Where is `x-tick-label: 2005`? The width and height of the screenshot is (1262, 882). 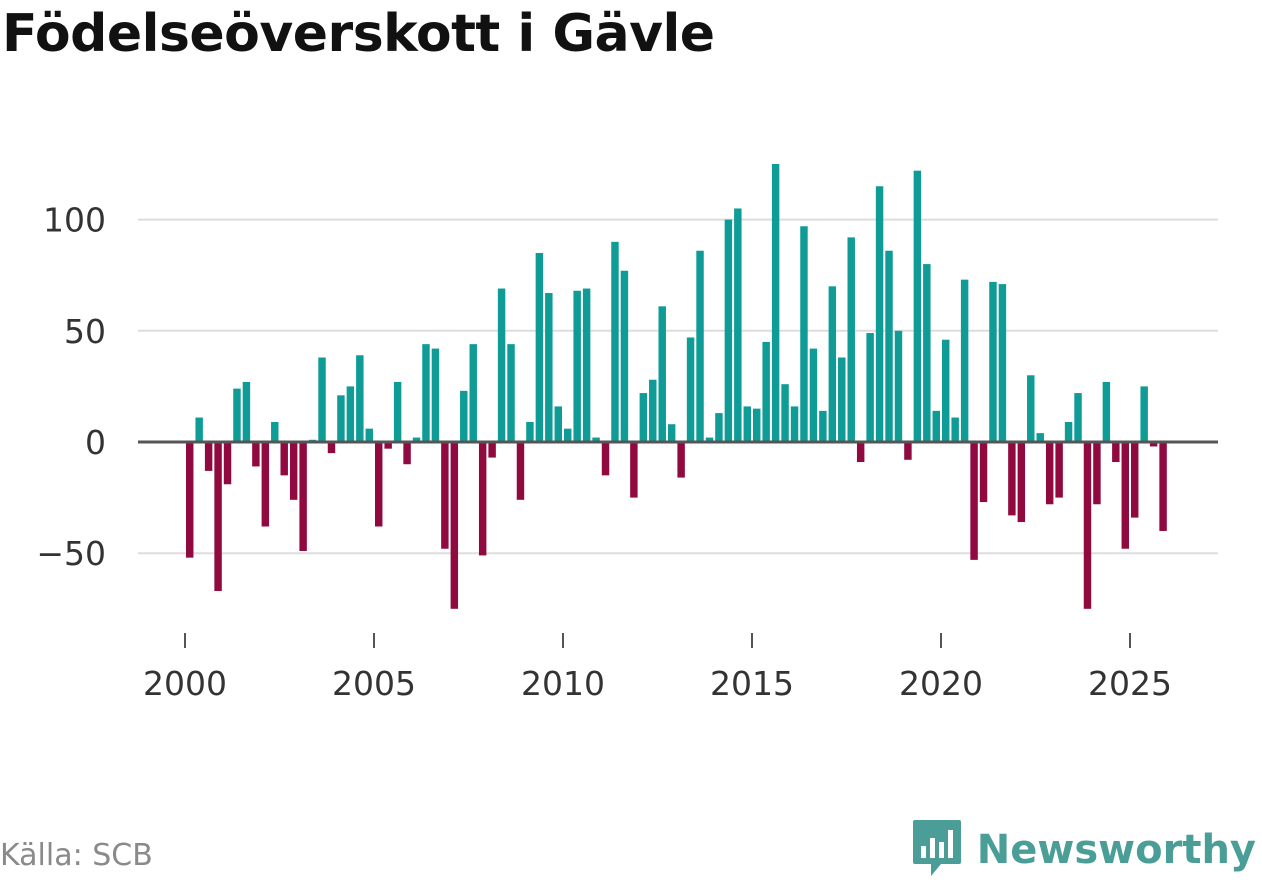
x-tick-label: 2005 is located at coordinates (374, 683).